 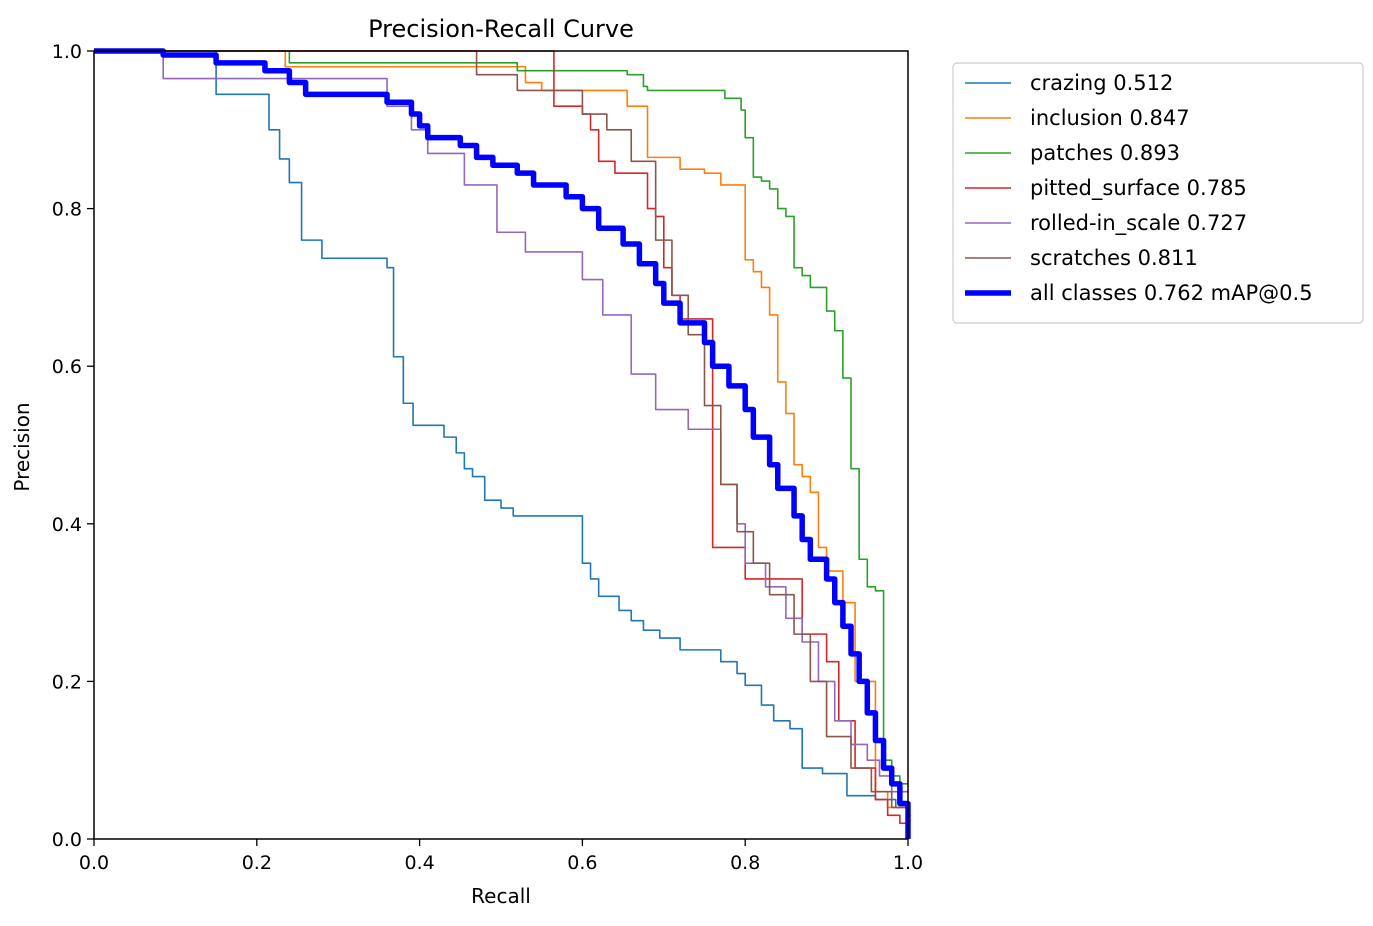 I want to click on chart-title: Precision-Recall Curve, so click(x=501, y=29).